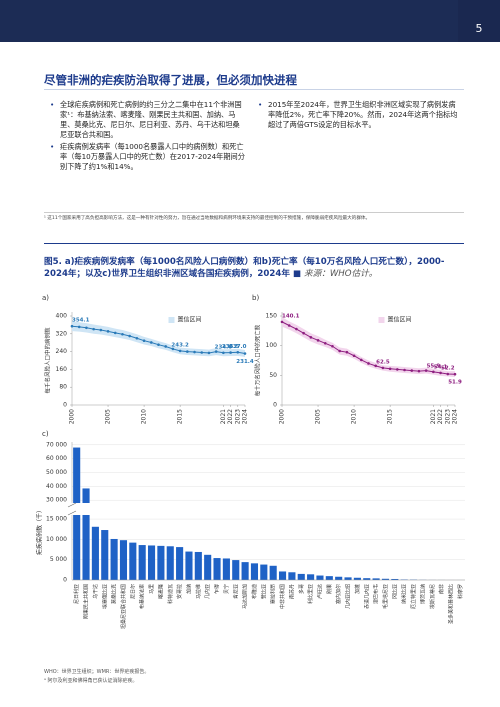 The height and width of the screenshot is (707, 500). What do you see at coordinates (76, 594) in the screenshot?
I see `x-tick-label: 尼日利亚` at bounding box center [76, 594].